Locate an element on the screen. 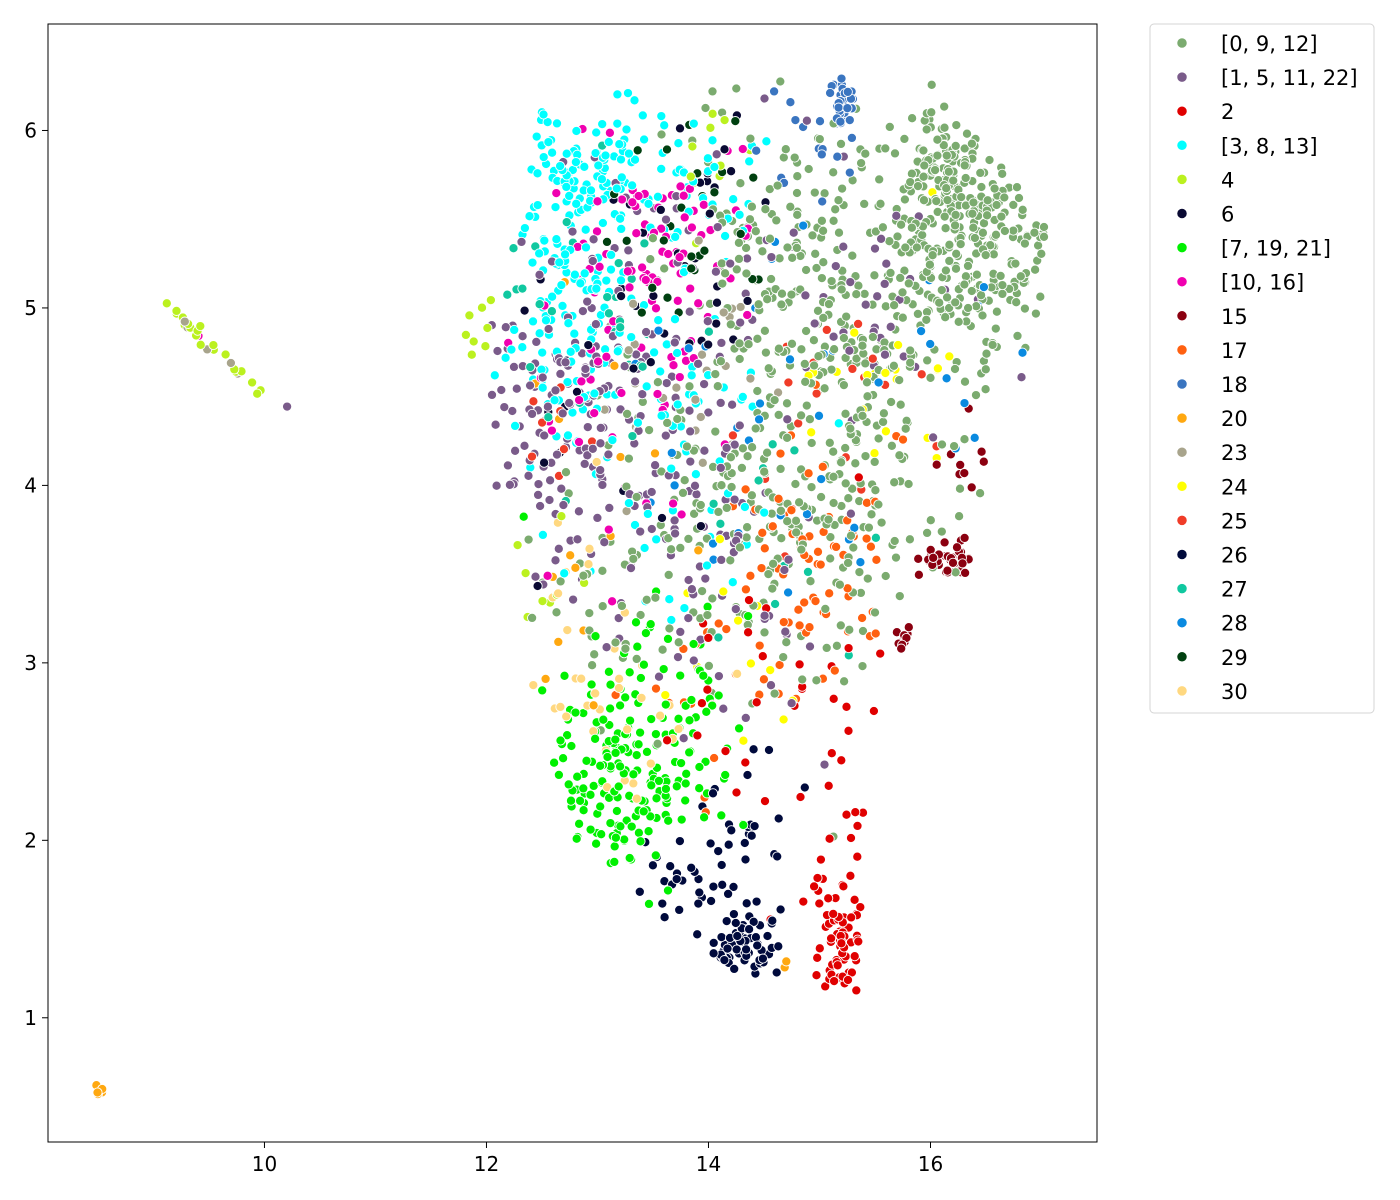  legend-label: [0, 9, 12] is located at coordinates (1269, 44).